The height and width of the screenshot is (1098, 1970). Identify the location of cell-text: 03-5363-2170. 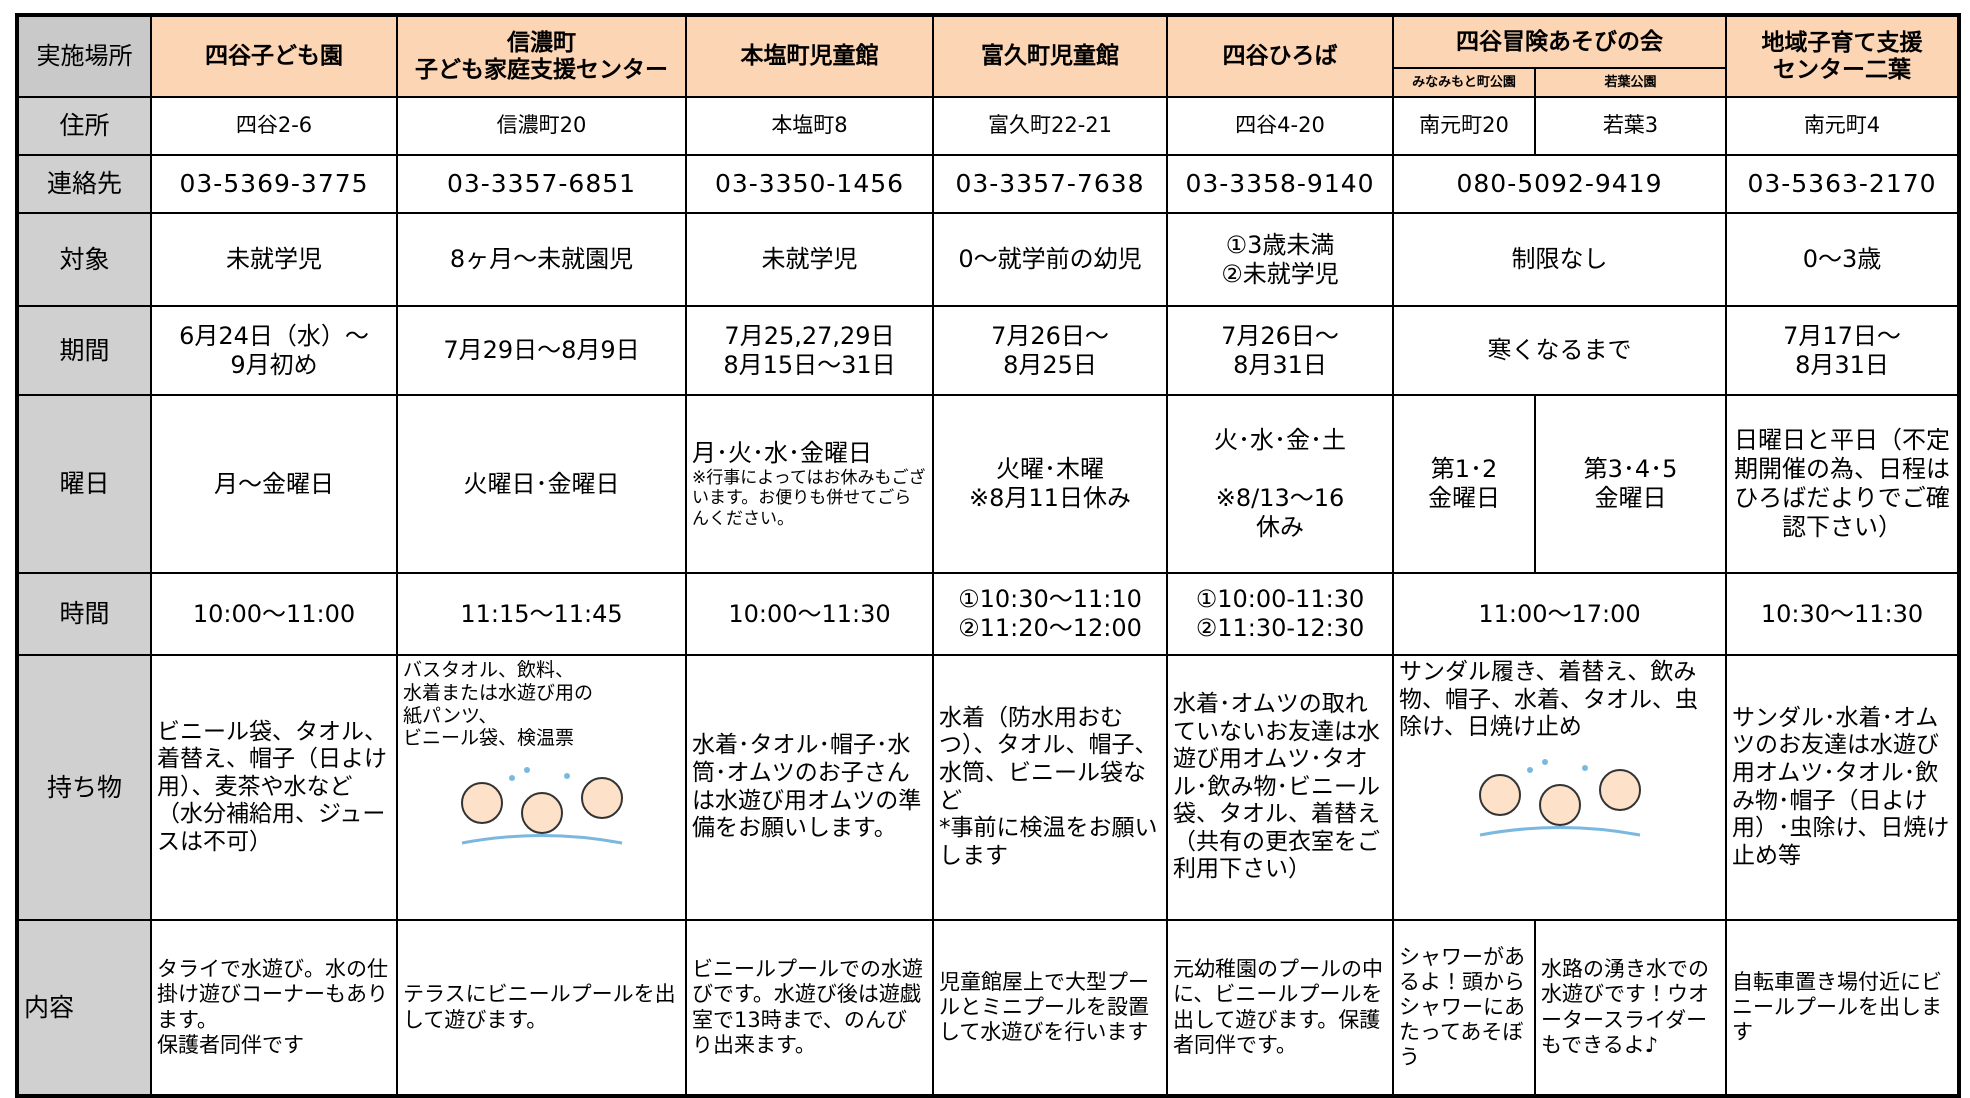
(1842, 183).